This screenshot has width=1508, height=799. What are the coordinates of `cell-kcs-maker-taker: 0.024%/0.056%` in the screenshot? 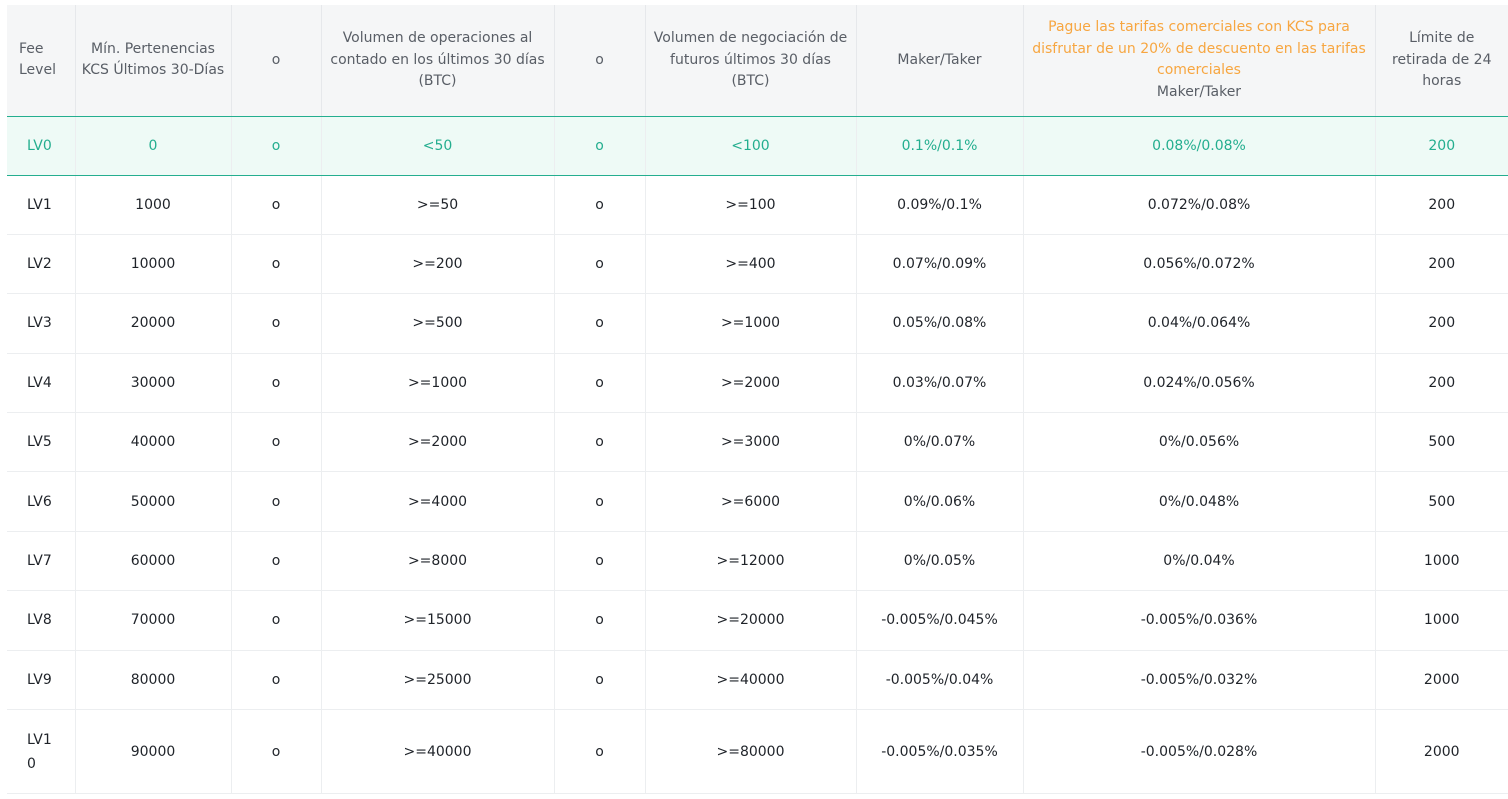 It's located at (1199, 383).